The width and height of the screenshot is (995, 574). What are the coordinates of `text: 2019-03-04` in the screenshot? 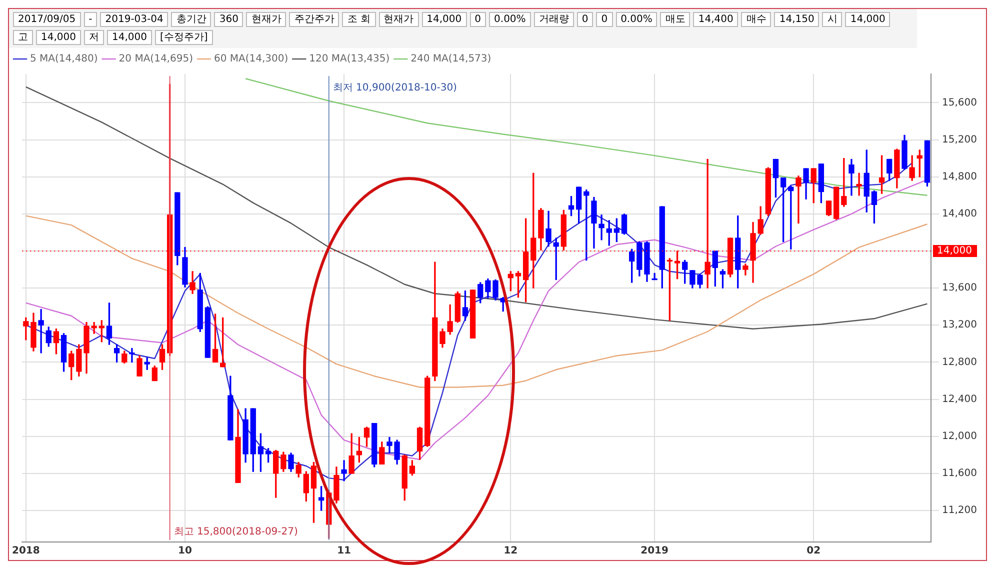 It's located at (134, 19).